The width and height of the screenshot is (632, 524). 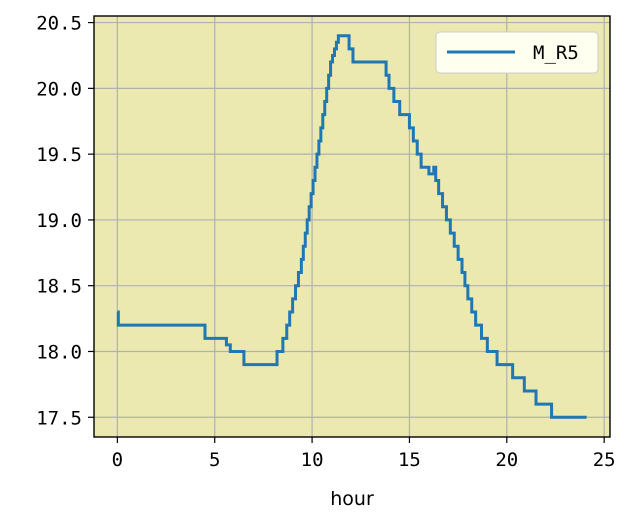 What do you see at coordinates (409, 460) in the screenshot?
I see `x-tick-label: 15` at bounding box center [409, 460].